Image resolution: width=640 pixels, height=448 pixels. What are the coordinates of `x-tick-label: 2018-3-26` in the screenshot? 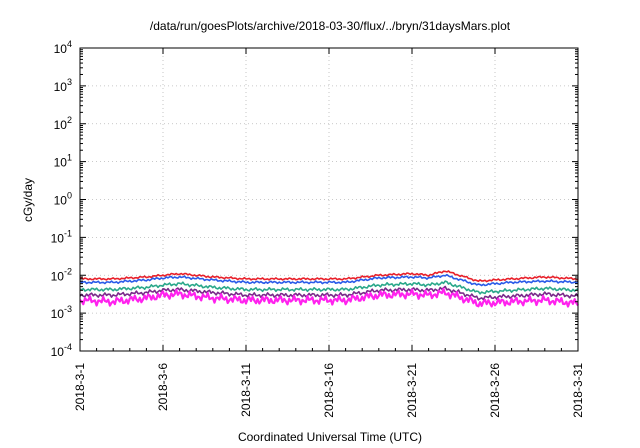 It's located at (495, 390).